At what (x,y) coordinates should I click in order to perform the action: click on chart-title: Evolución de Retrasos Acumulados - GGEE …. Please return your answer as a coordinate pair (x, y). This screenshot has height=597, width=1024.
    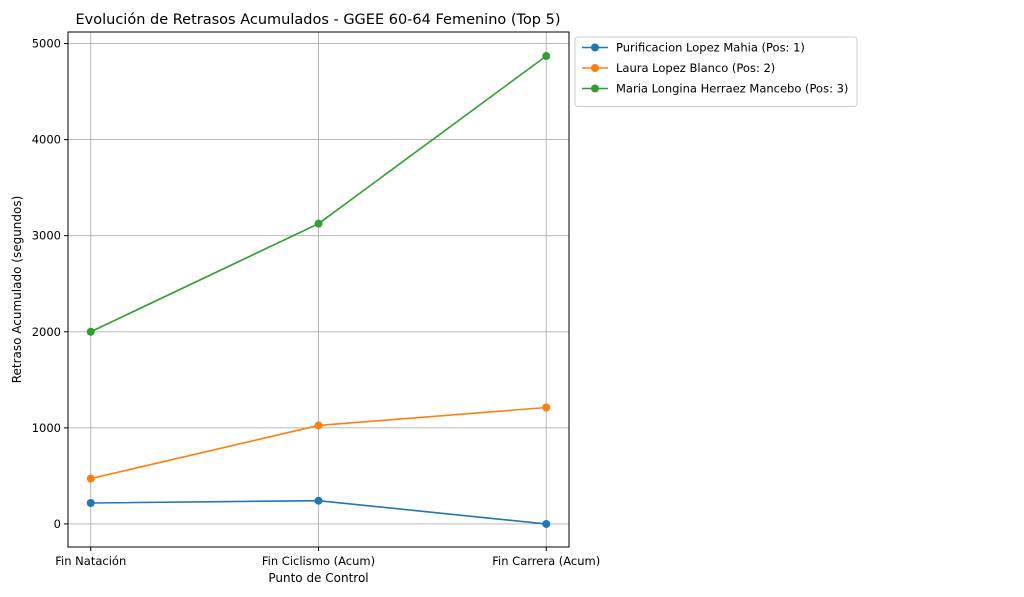
    Looking at the image, I should click on (317, 20).